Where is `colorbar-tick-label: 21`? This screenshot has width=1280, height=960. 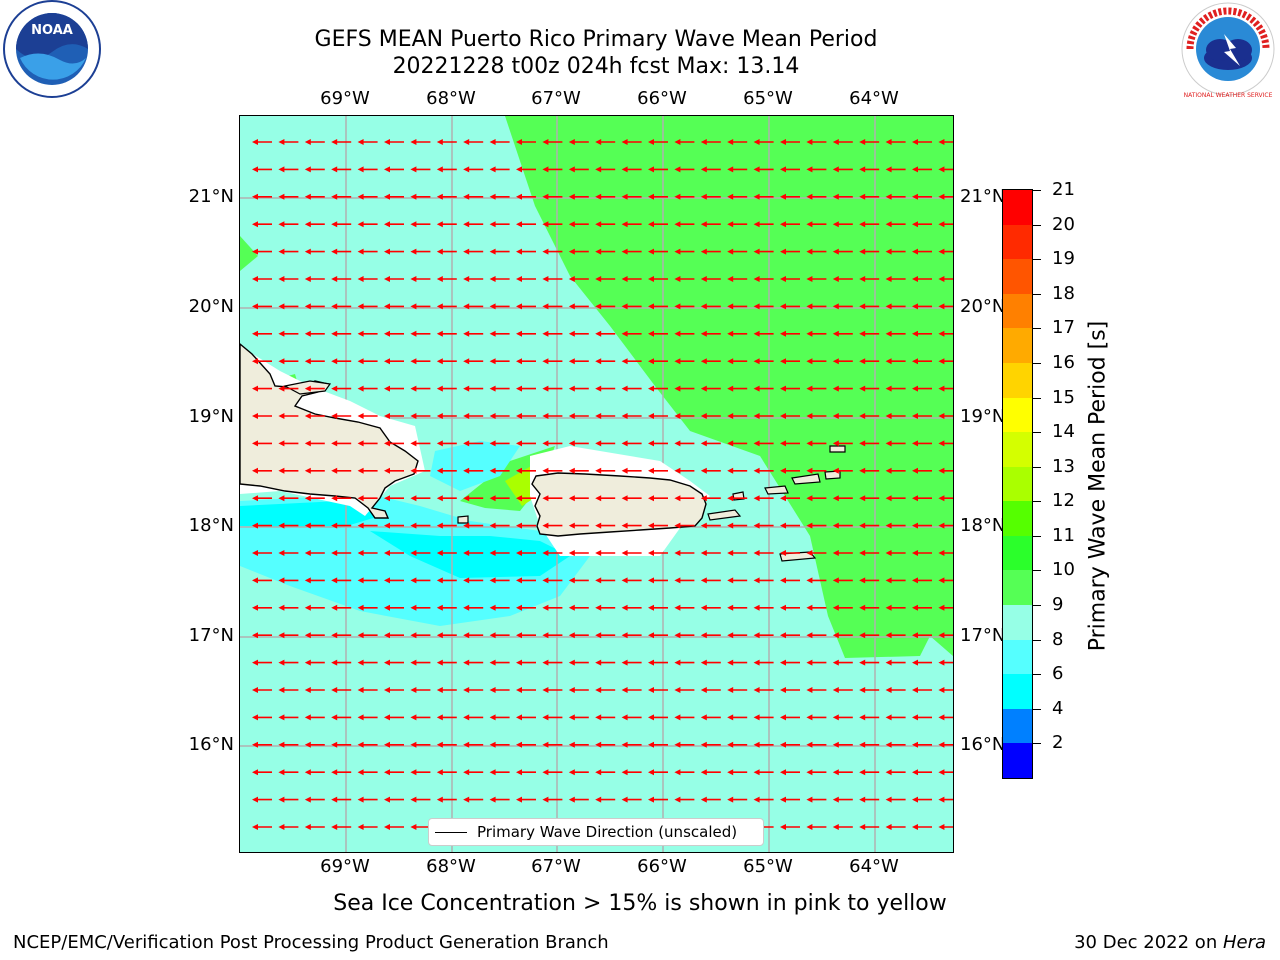
colorbar-tick-label: 21 is located at coordinates (1063, 189).